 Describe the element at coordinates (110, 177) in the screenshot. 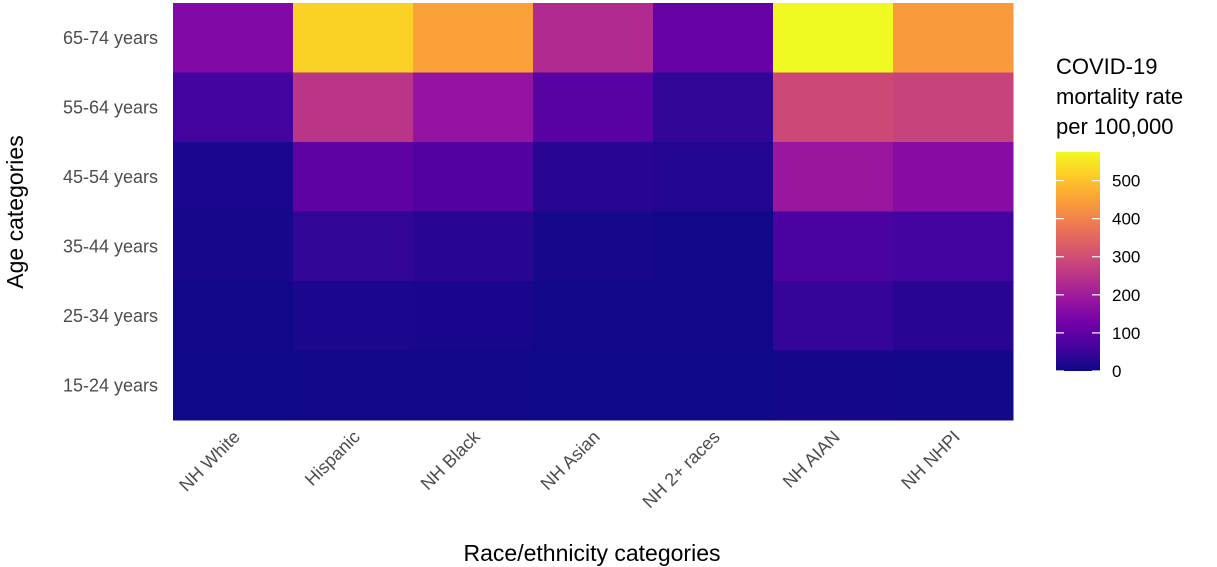

I see `y-tick-label: 45-54 years` at that location.